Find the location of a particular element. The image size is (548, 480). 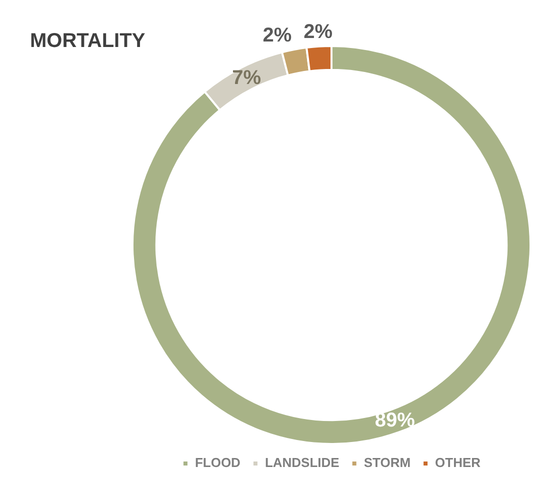

data-label: 89% is located at coordinates (395, 421).